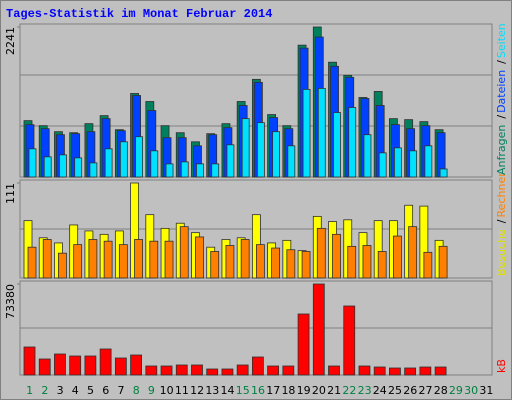  I want to click on x-tick-label: 15, so click(243, 390).